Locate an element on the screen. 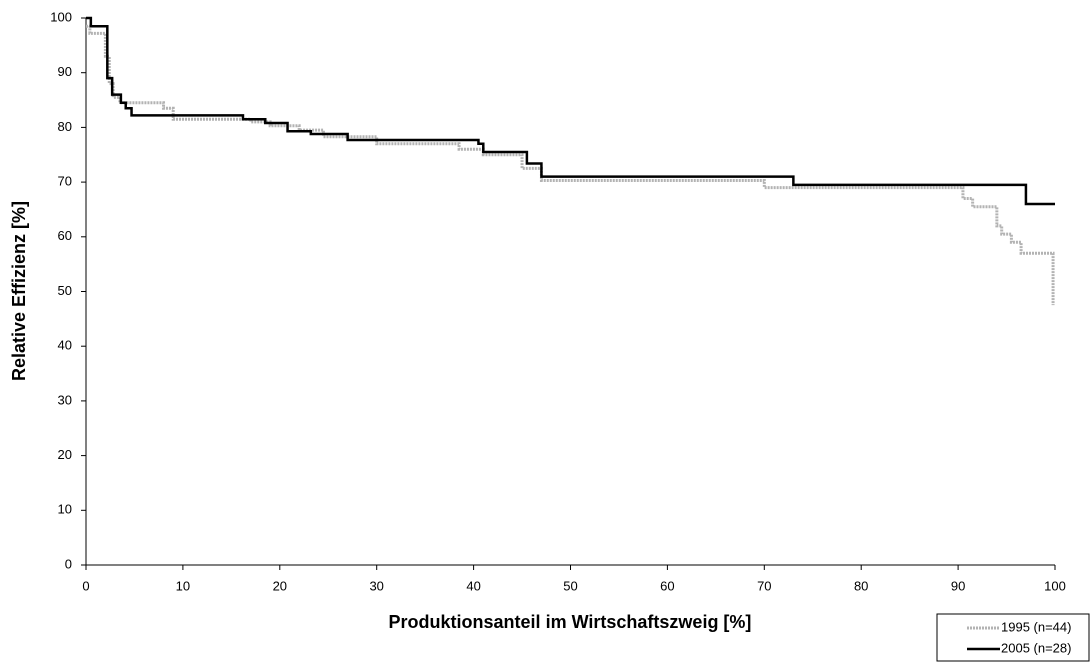 The width and height of the screenshot is (1092, 664). x-tick-label: 30 is located at coordinates (376, 585).